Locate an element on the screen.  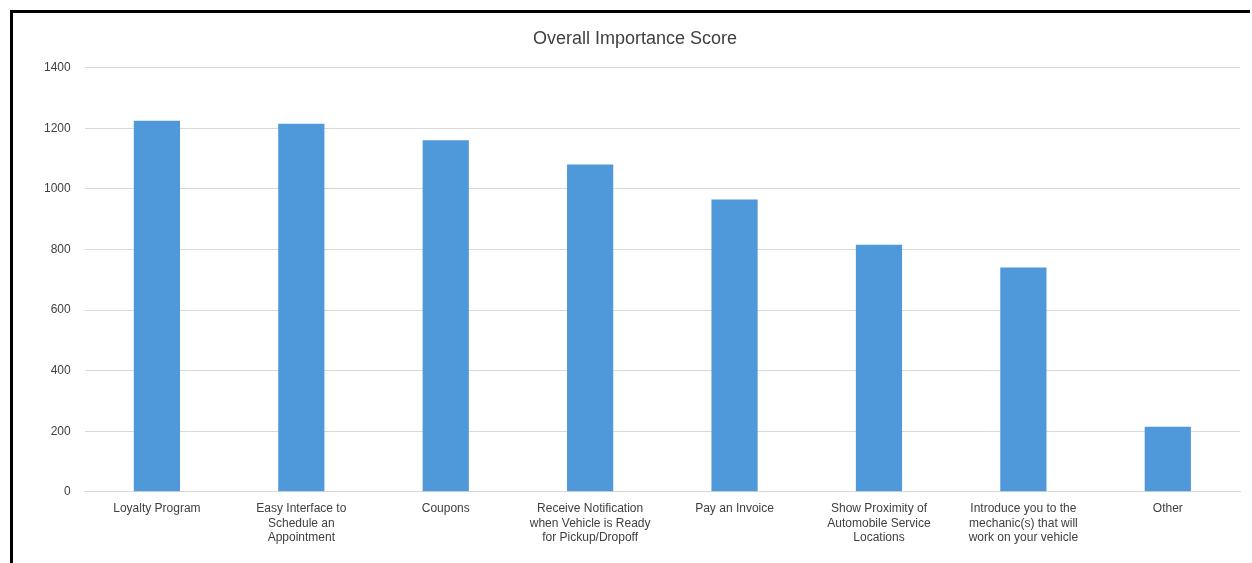
y-tick-label: 600 is located at coordinates (61, 309).